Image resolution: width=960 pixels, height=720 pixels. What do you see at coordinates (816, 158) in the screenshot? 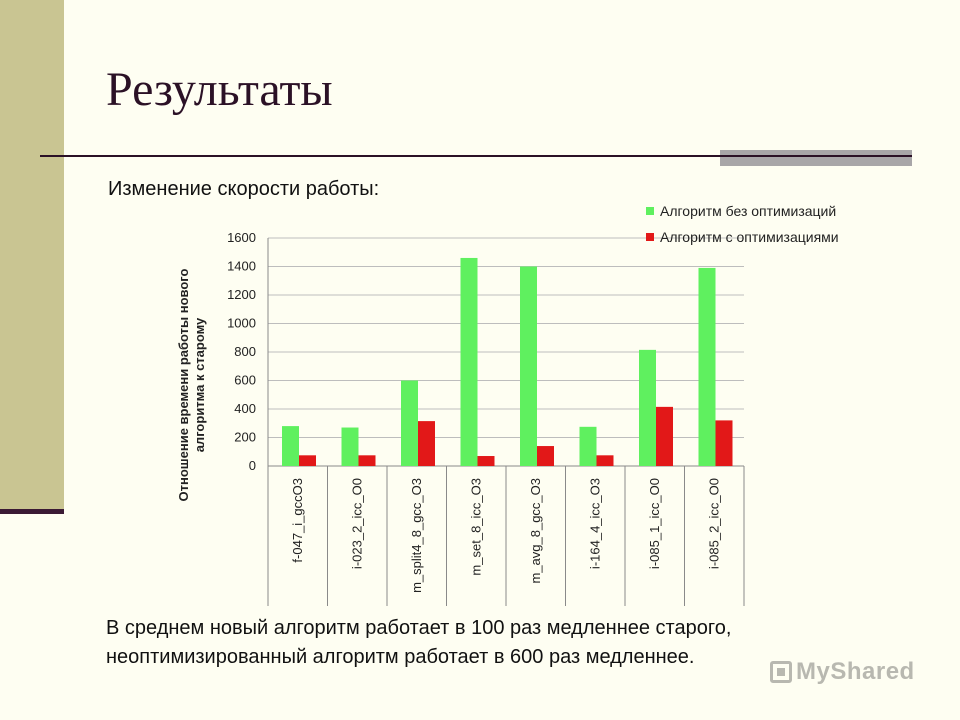
I see `title-divider-accent` at bounding box center [816, 158].